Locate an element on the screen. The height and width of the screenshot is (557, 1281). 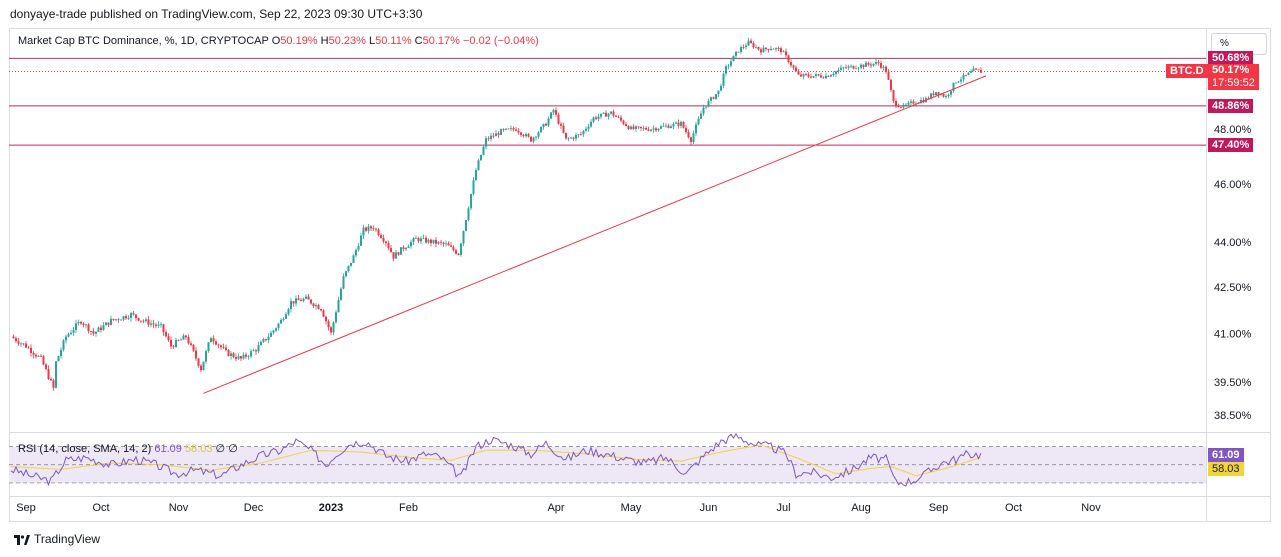
last-price-tag: 50.17% 17:59:52 is located at coordinates (1233, 77).